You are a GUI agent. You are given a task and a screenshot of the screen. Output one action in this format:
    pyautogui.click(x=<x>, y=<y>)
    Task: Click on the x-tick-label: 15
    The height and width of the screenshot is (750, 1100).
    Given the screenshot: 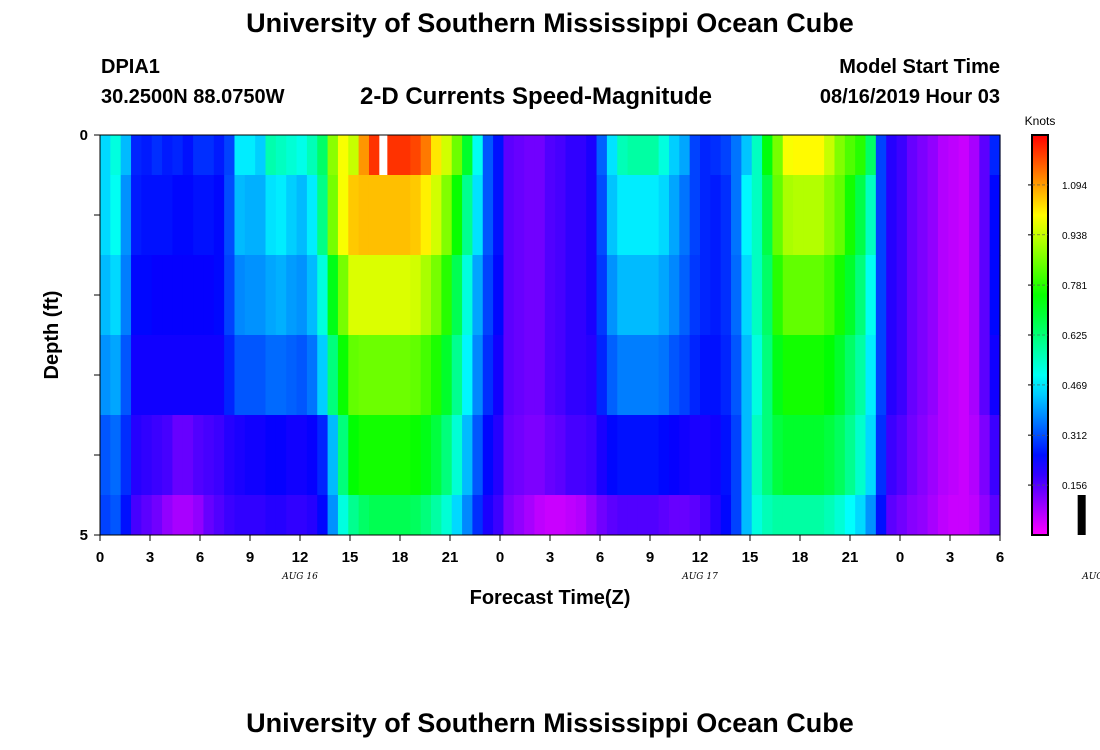 What is the action you would take?
    pyautogui.click(x=750, y=557)
    